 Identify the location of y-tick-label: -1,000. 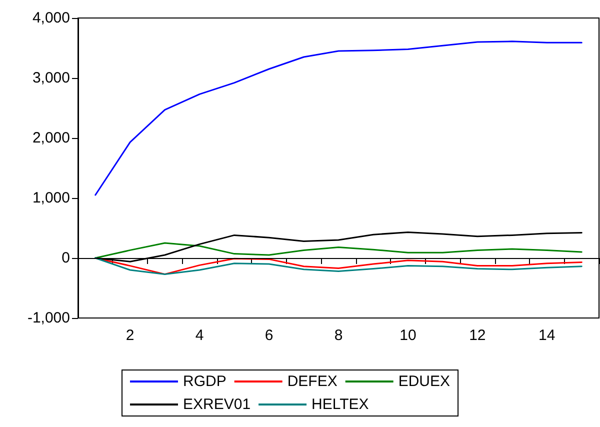
(48, 318).